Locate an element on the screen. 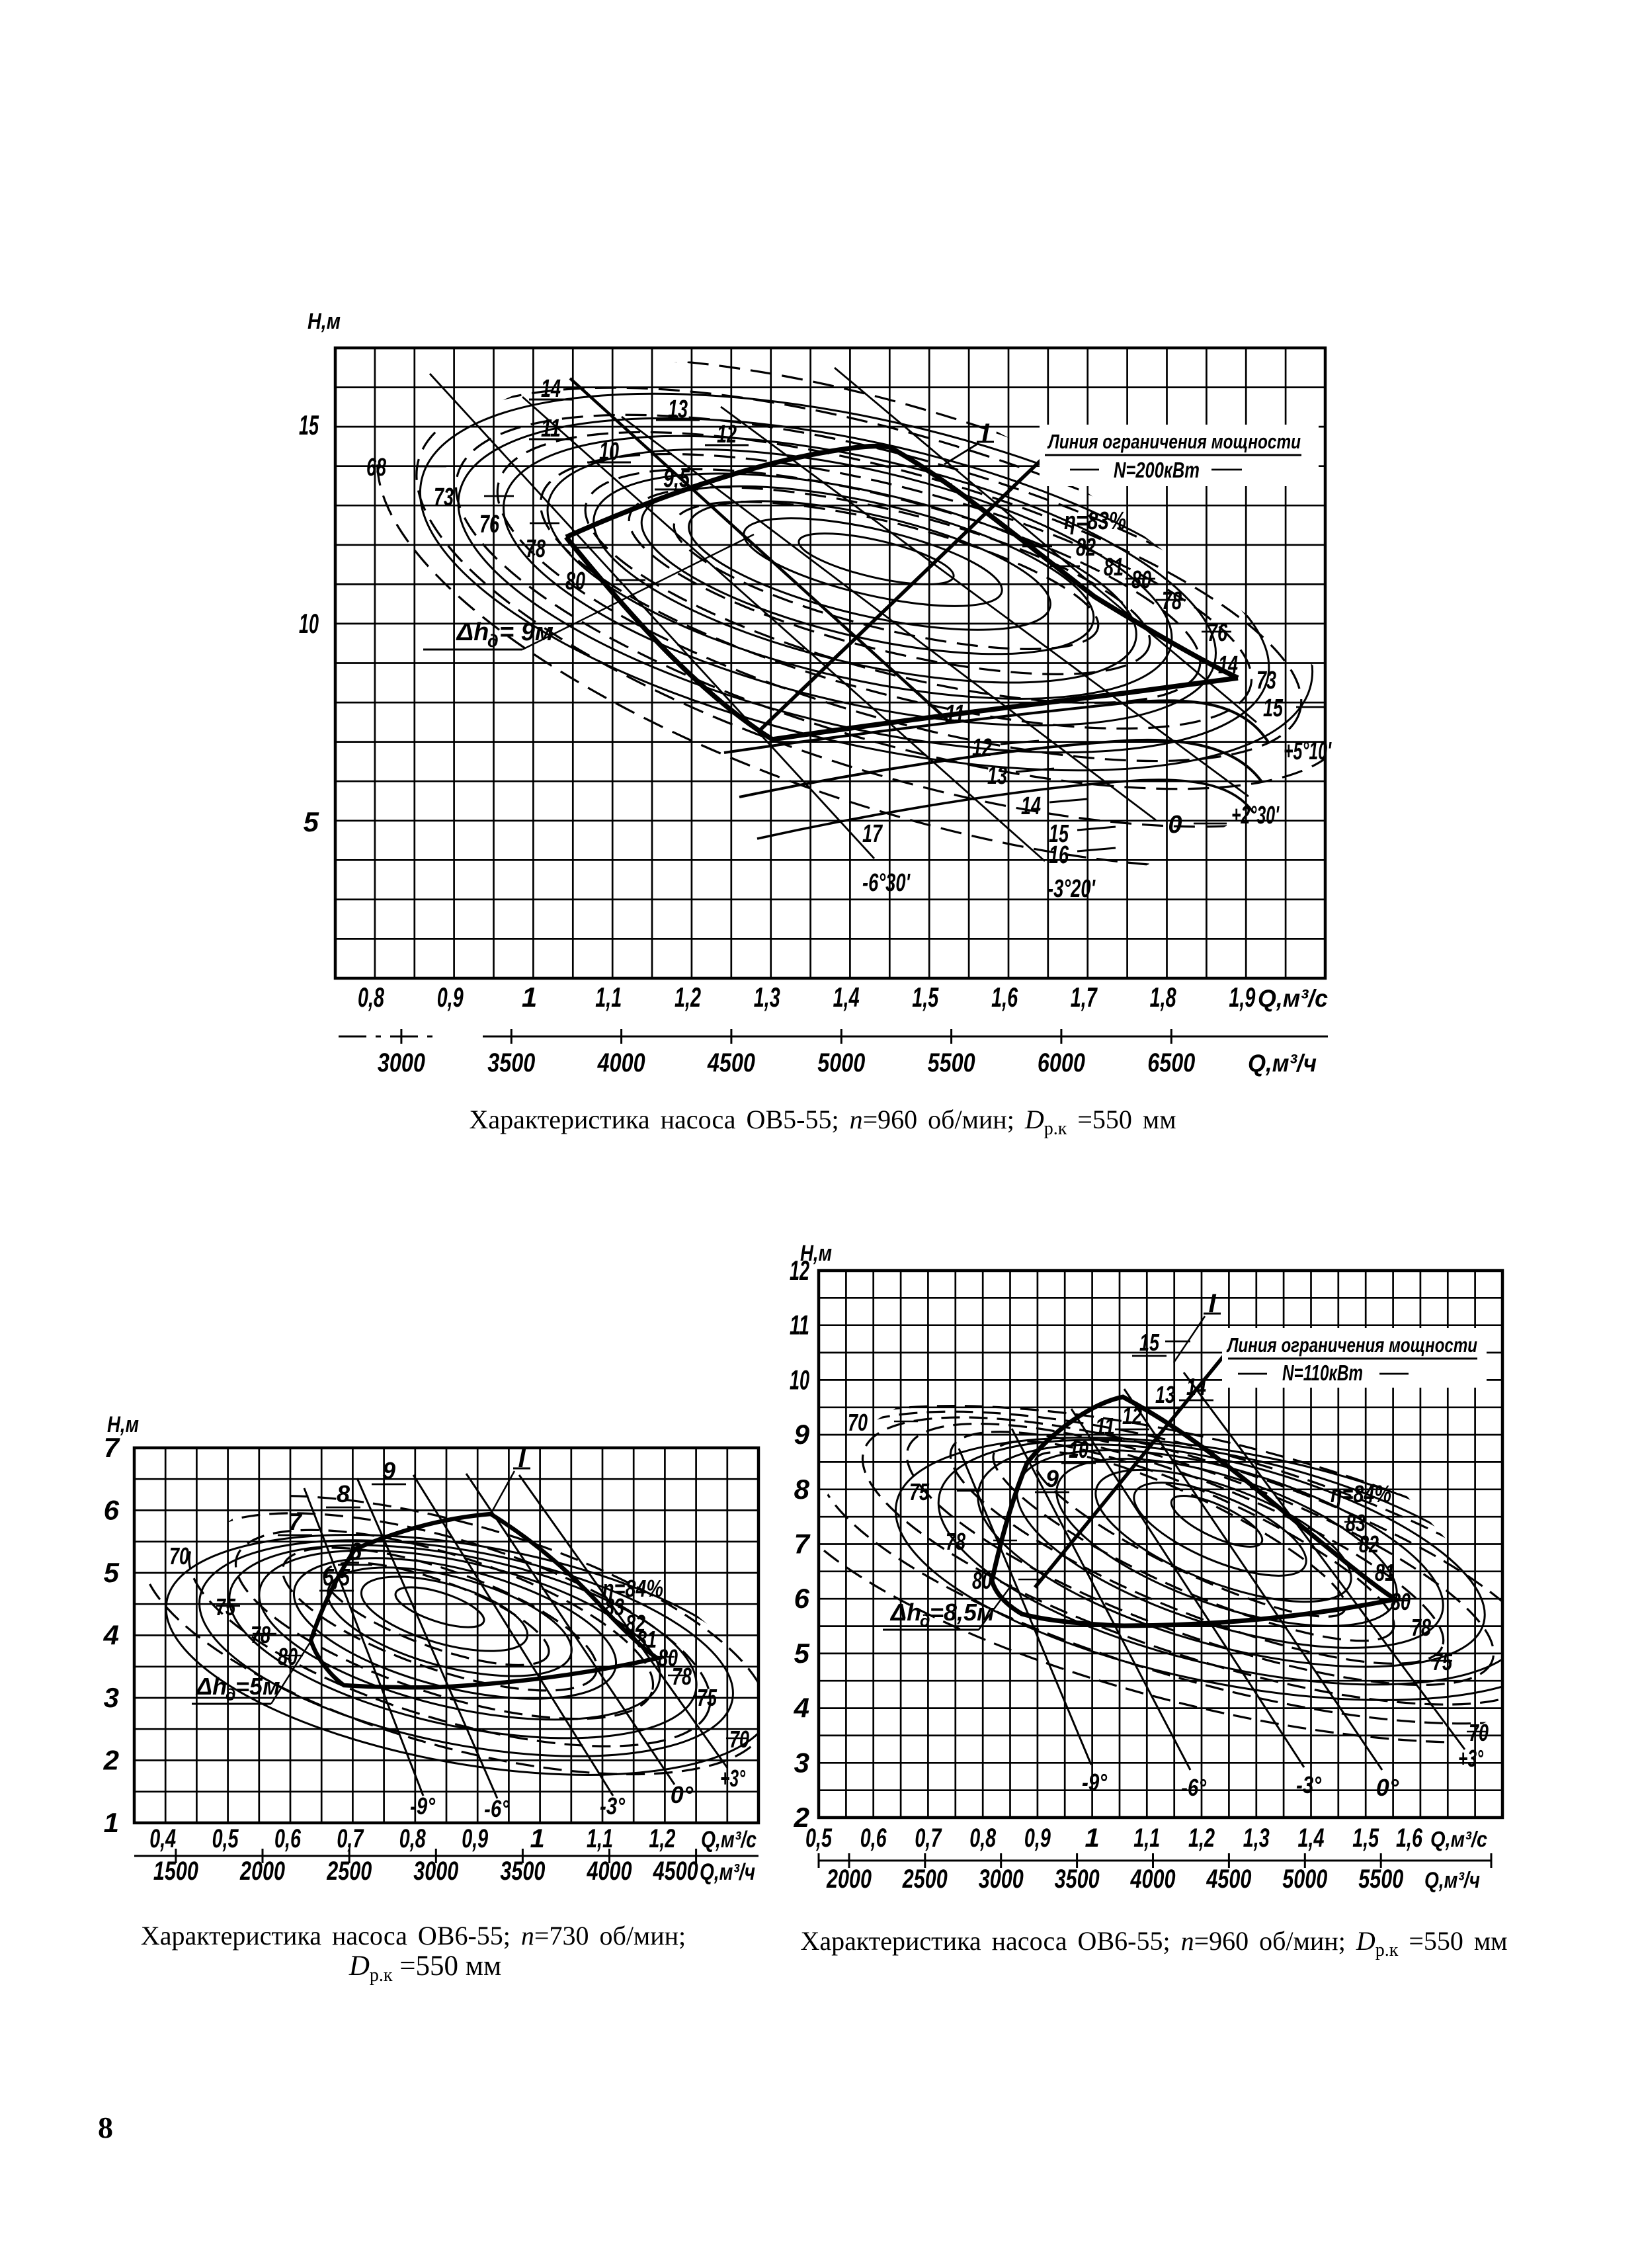  svg-text: 5000 is located at coordinates (1304, 1880).